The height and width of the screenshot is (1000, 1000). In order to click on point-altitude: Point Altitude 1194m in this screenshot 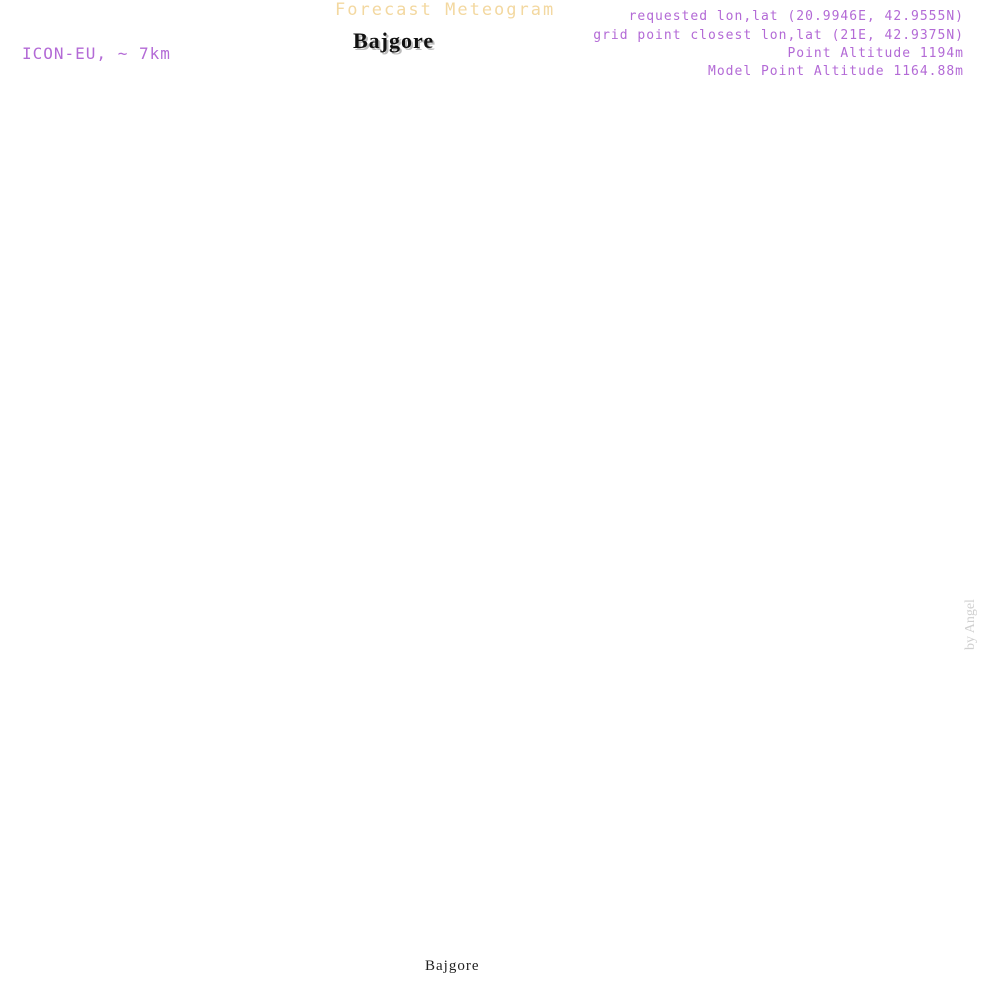, I will do `click(875, 53)`.